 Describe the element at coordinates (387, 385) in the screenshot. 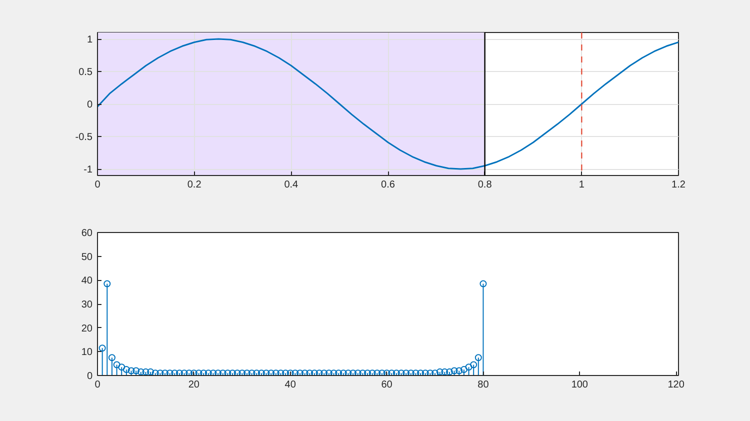

I see `x-tick-label: 60` at that location.